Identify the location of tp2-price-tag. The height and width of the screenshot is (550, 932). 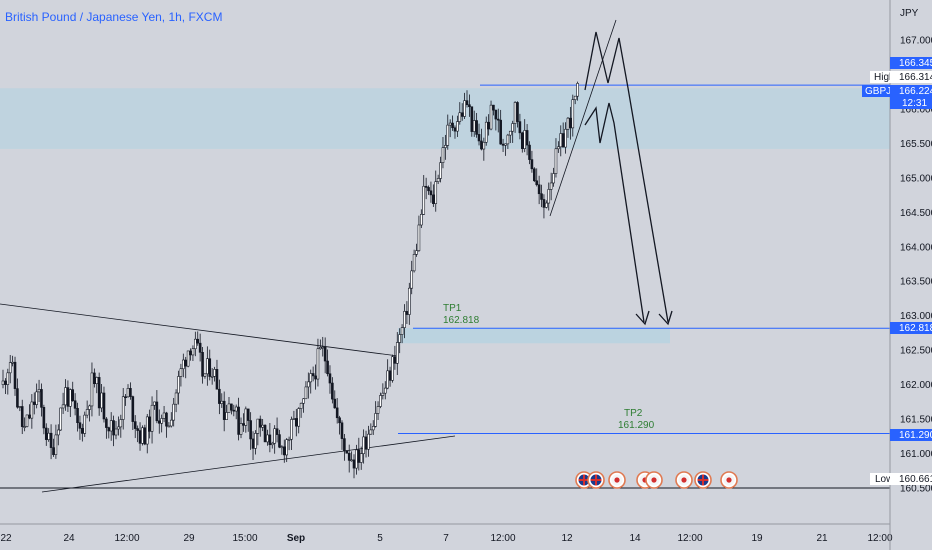
(911, 435).